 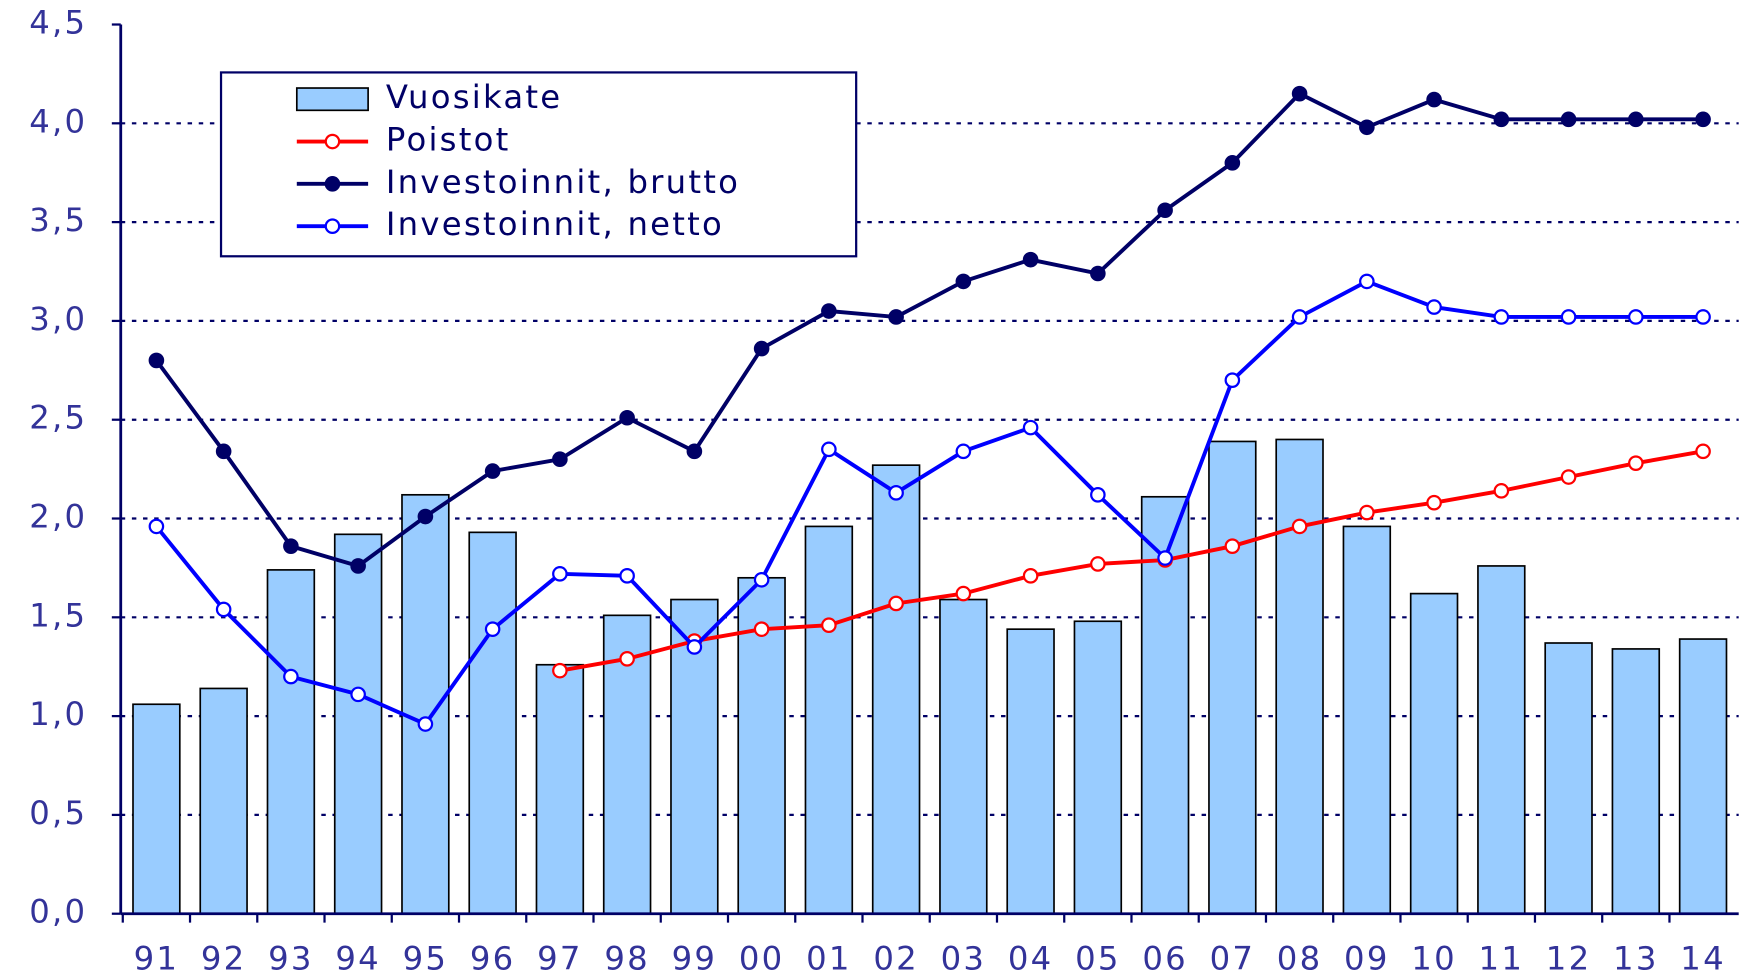 What do you see at coordinates (896, 957) in the screenshot?
I see `x-tick-label: 02` at bounding box center [896, 957].